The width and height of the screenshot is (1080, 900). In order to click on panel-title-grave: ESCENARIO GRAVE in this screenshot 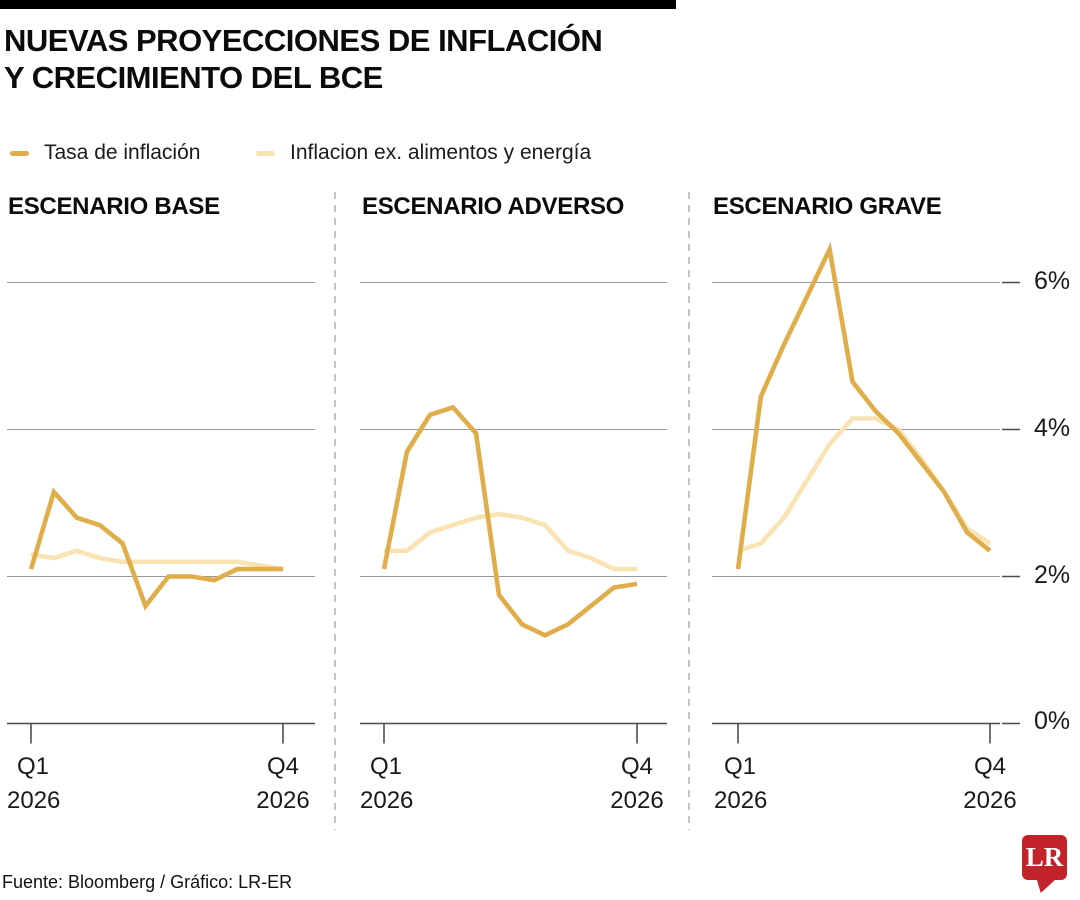, I will do `click(827, 206)`.